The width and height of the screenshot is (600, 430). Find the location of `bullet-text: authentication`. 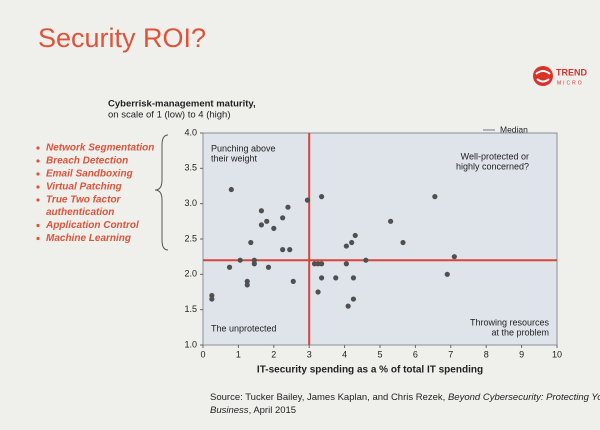

bullet-text: authentication is located at coordinates (80, 212).